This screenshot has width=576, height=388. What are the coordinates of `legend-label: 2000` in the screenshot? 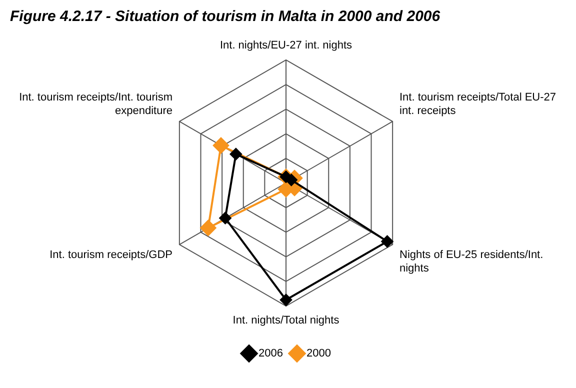 It's located at (318, 354).